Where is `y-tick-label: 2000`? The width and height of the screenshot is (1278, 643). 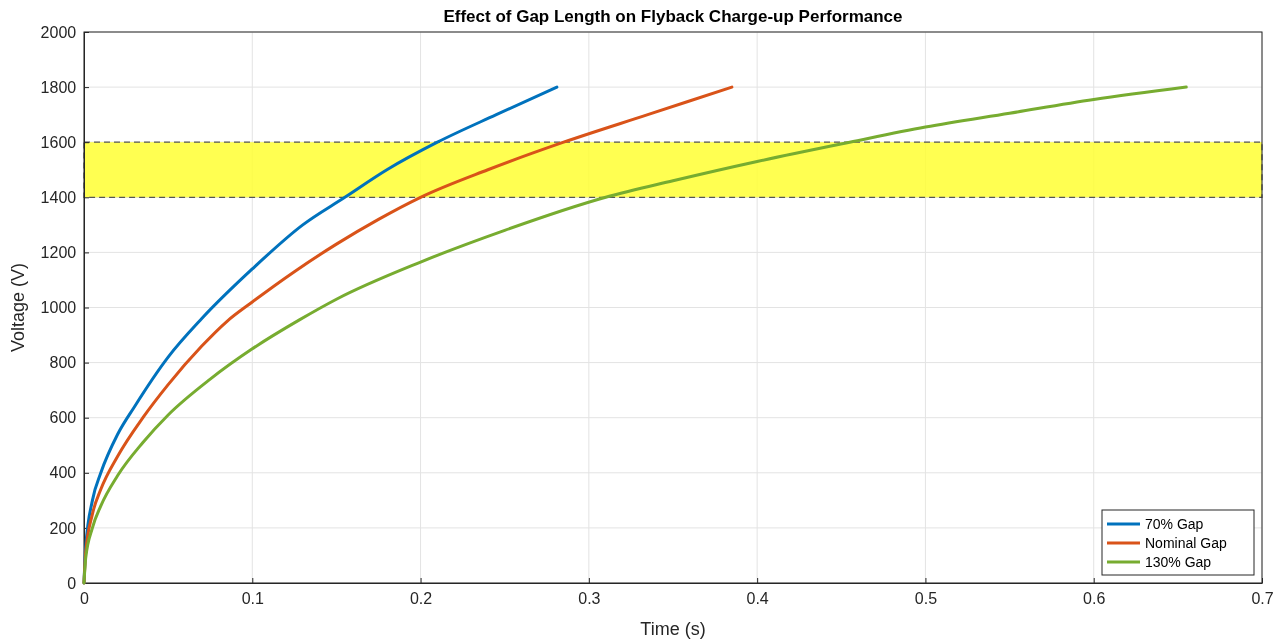 y-tick-label: 2000 is located at coordinates (58, 32).